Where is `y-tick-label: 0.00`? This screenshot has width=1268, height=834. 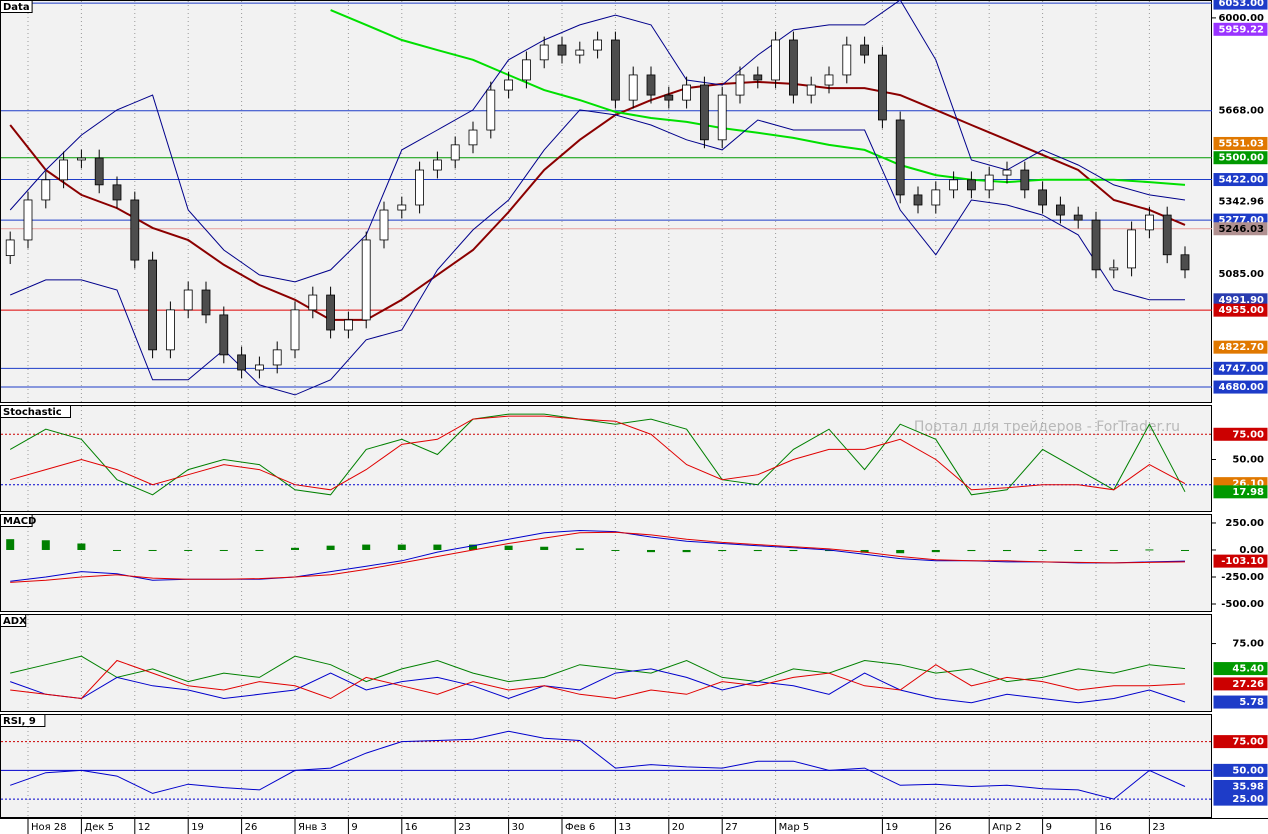 y-tick-label: 0.00 is located at coordinates (1251, 550).